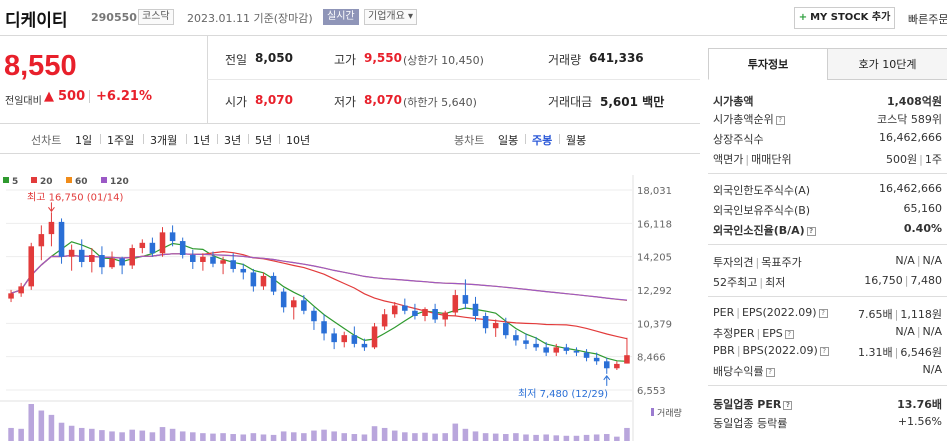  I want to click on shares-label: 상장주식수, so click(738, 139).